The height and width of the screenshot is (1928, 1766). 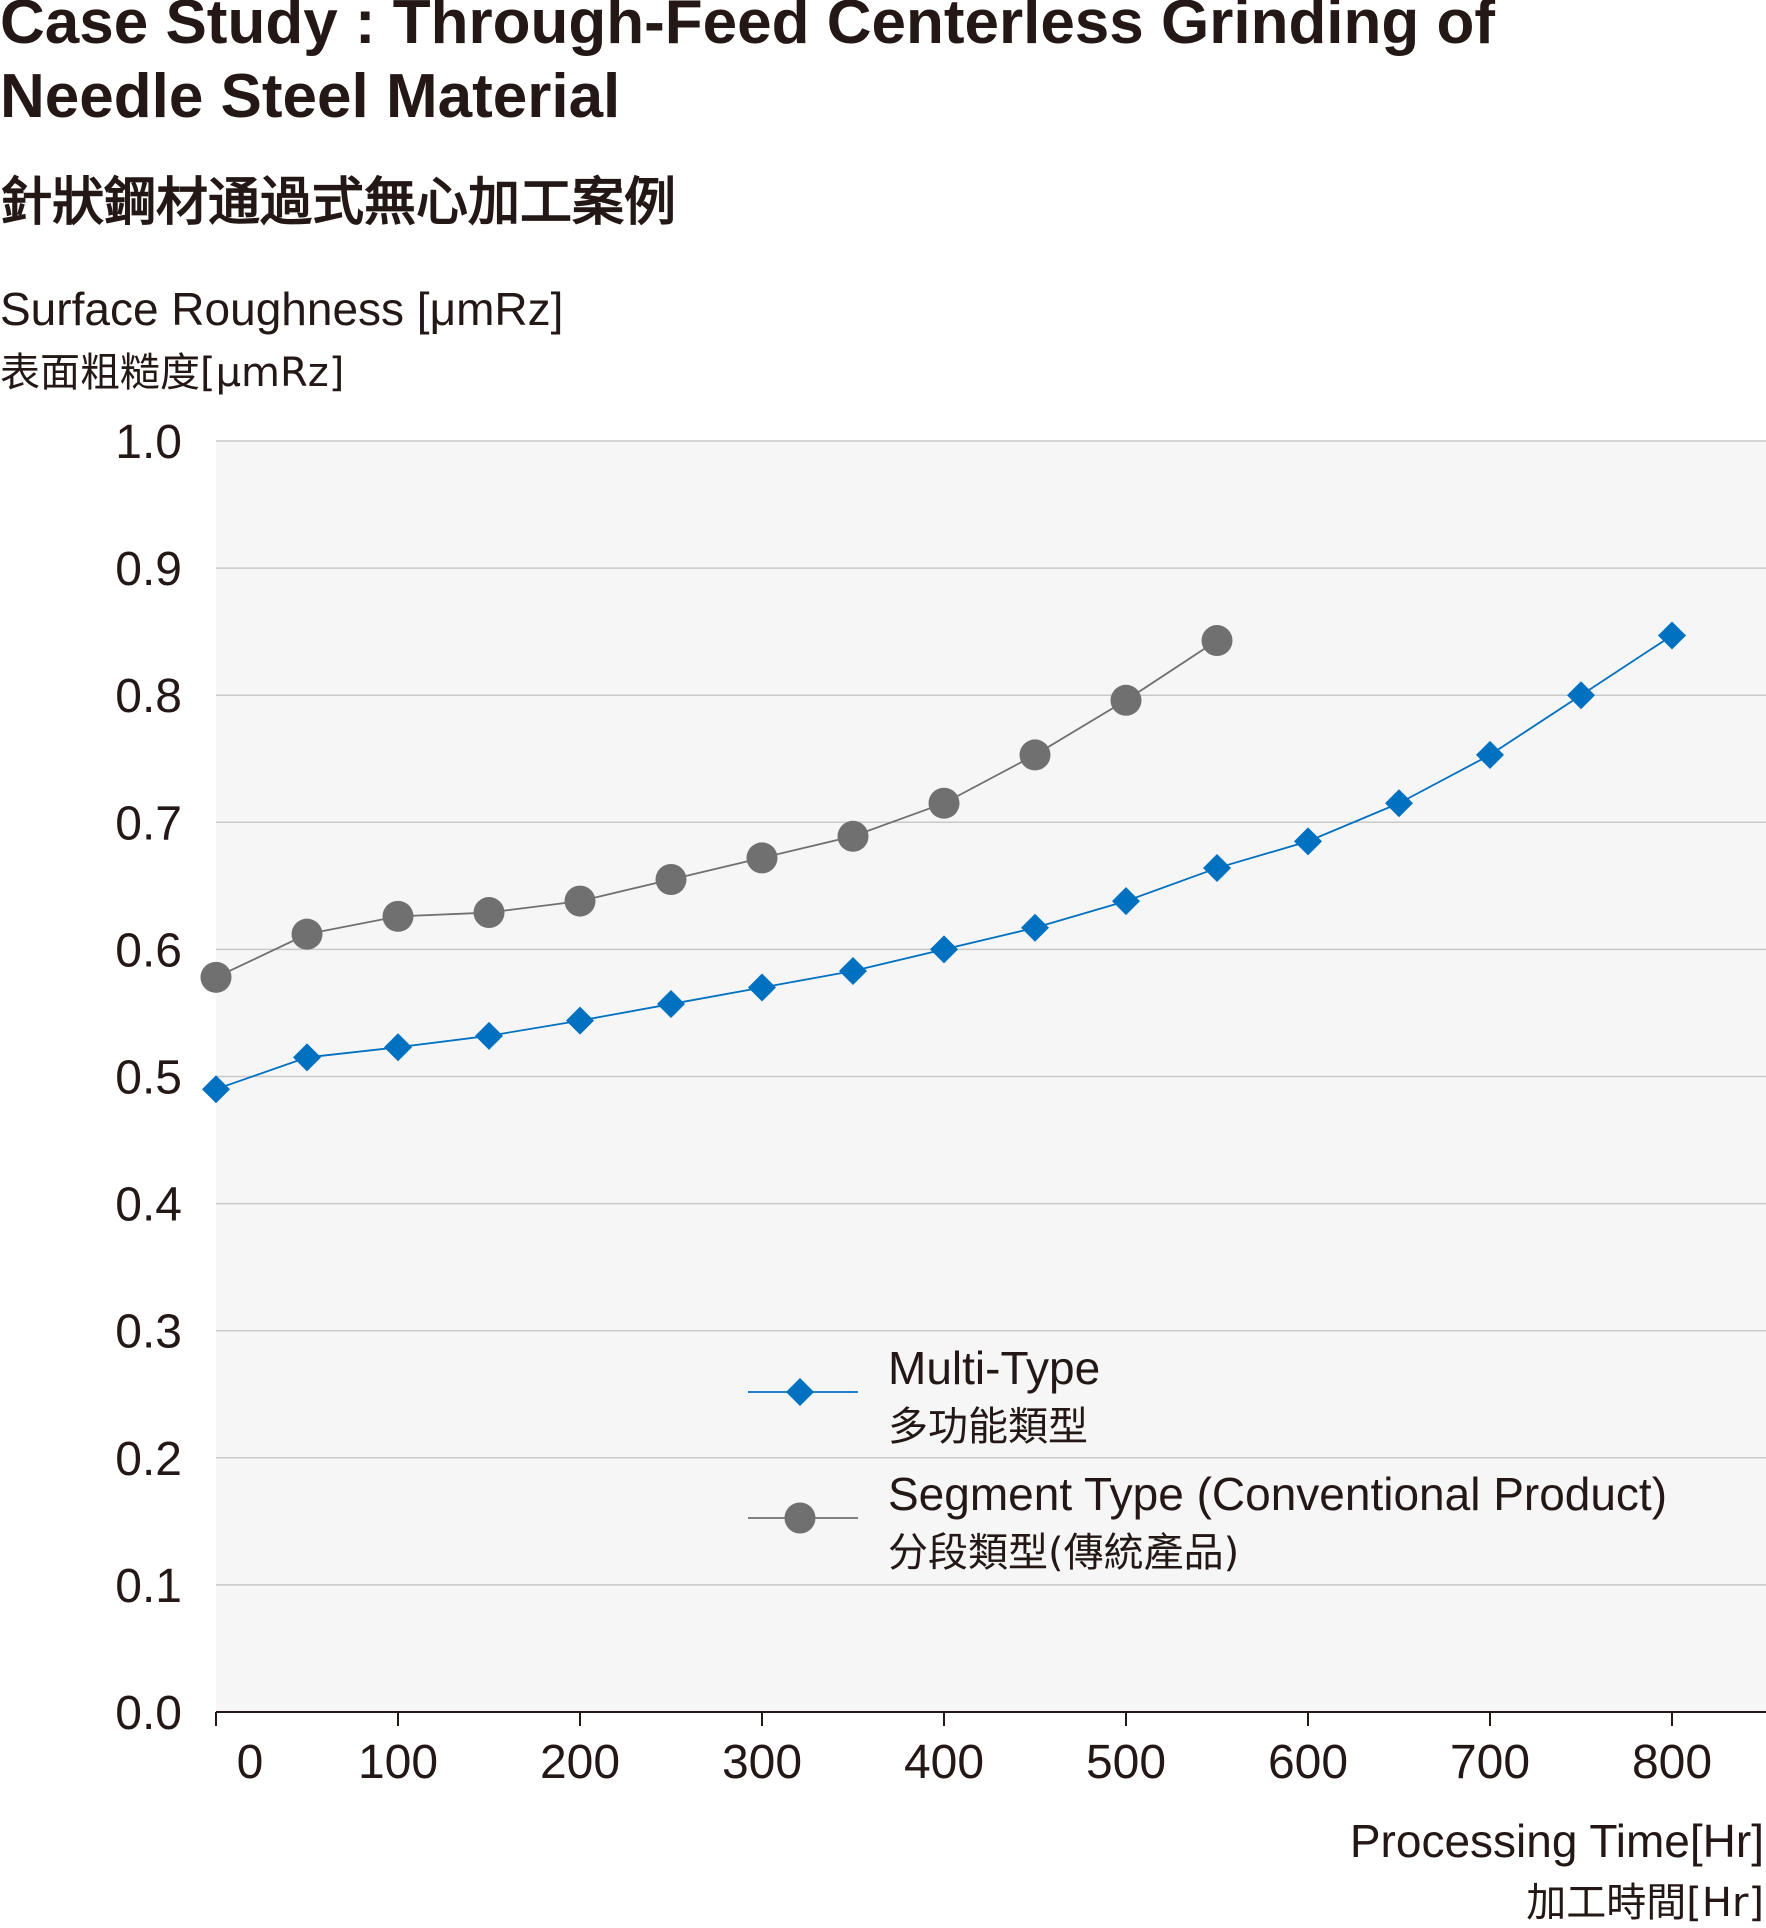 What do you see at coordinates (1672, 1762) in the screenshot?
I see `x-tick-label: 800` at bounding box center [1672, 1762].